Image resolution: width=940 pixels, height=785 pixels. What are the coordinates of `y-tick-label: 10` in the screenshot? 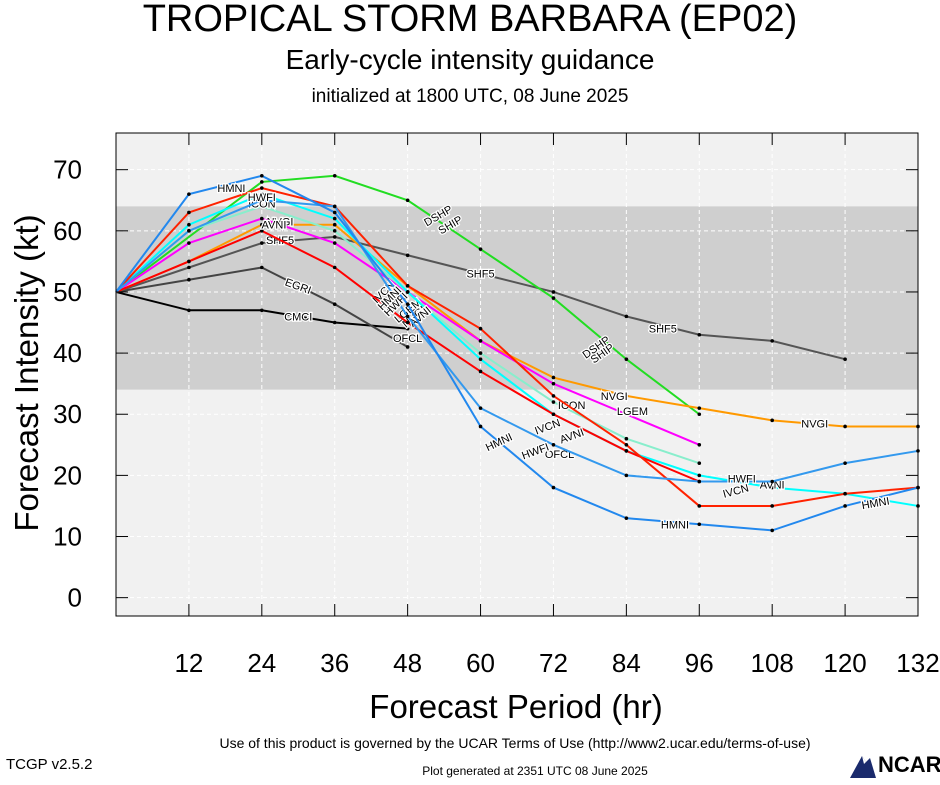 It's located at (67, 537).